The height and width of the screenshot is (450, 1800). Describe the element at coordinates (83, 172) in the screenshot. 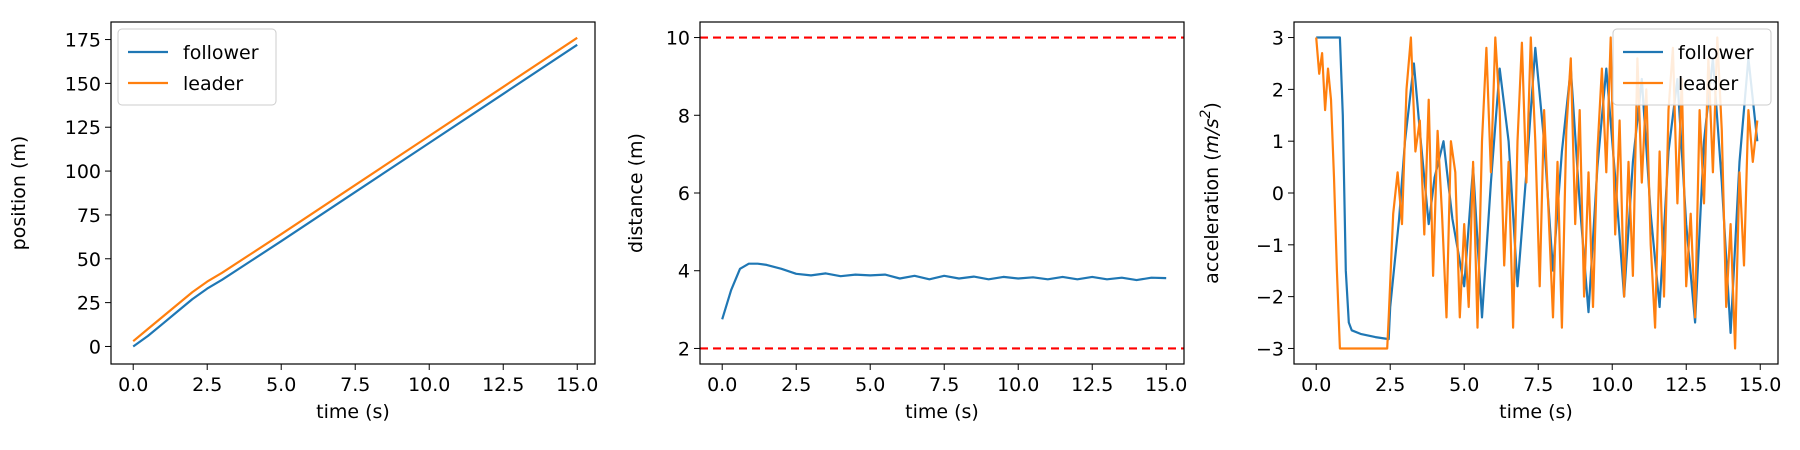

I see `y-tick-label: 100` at that location.